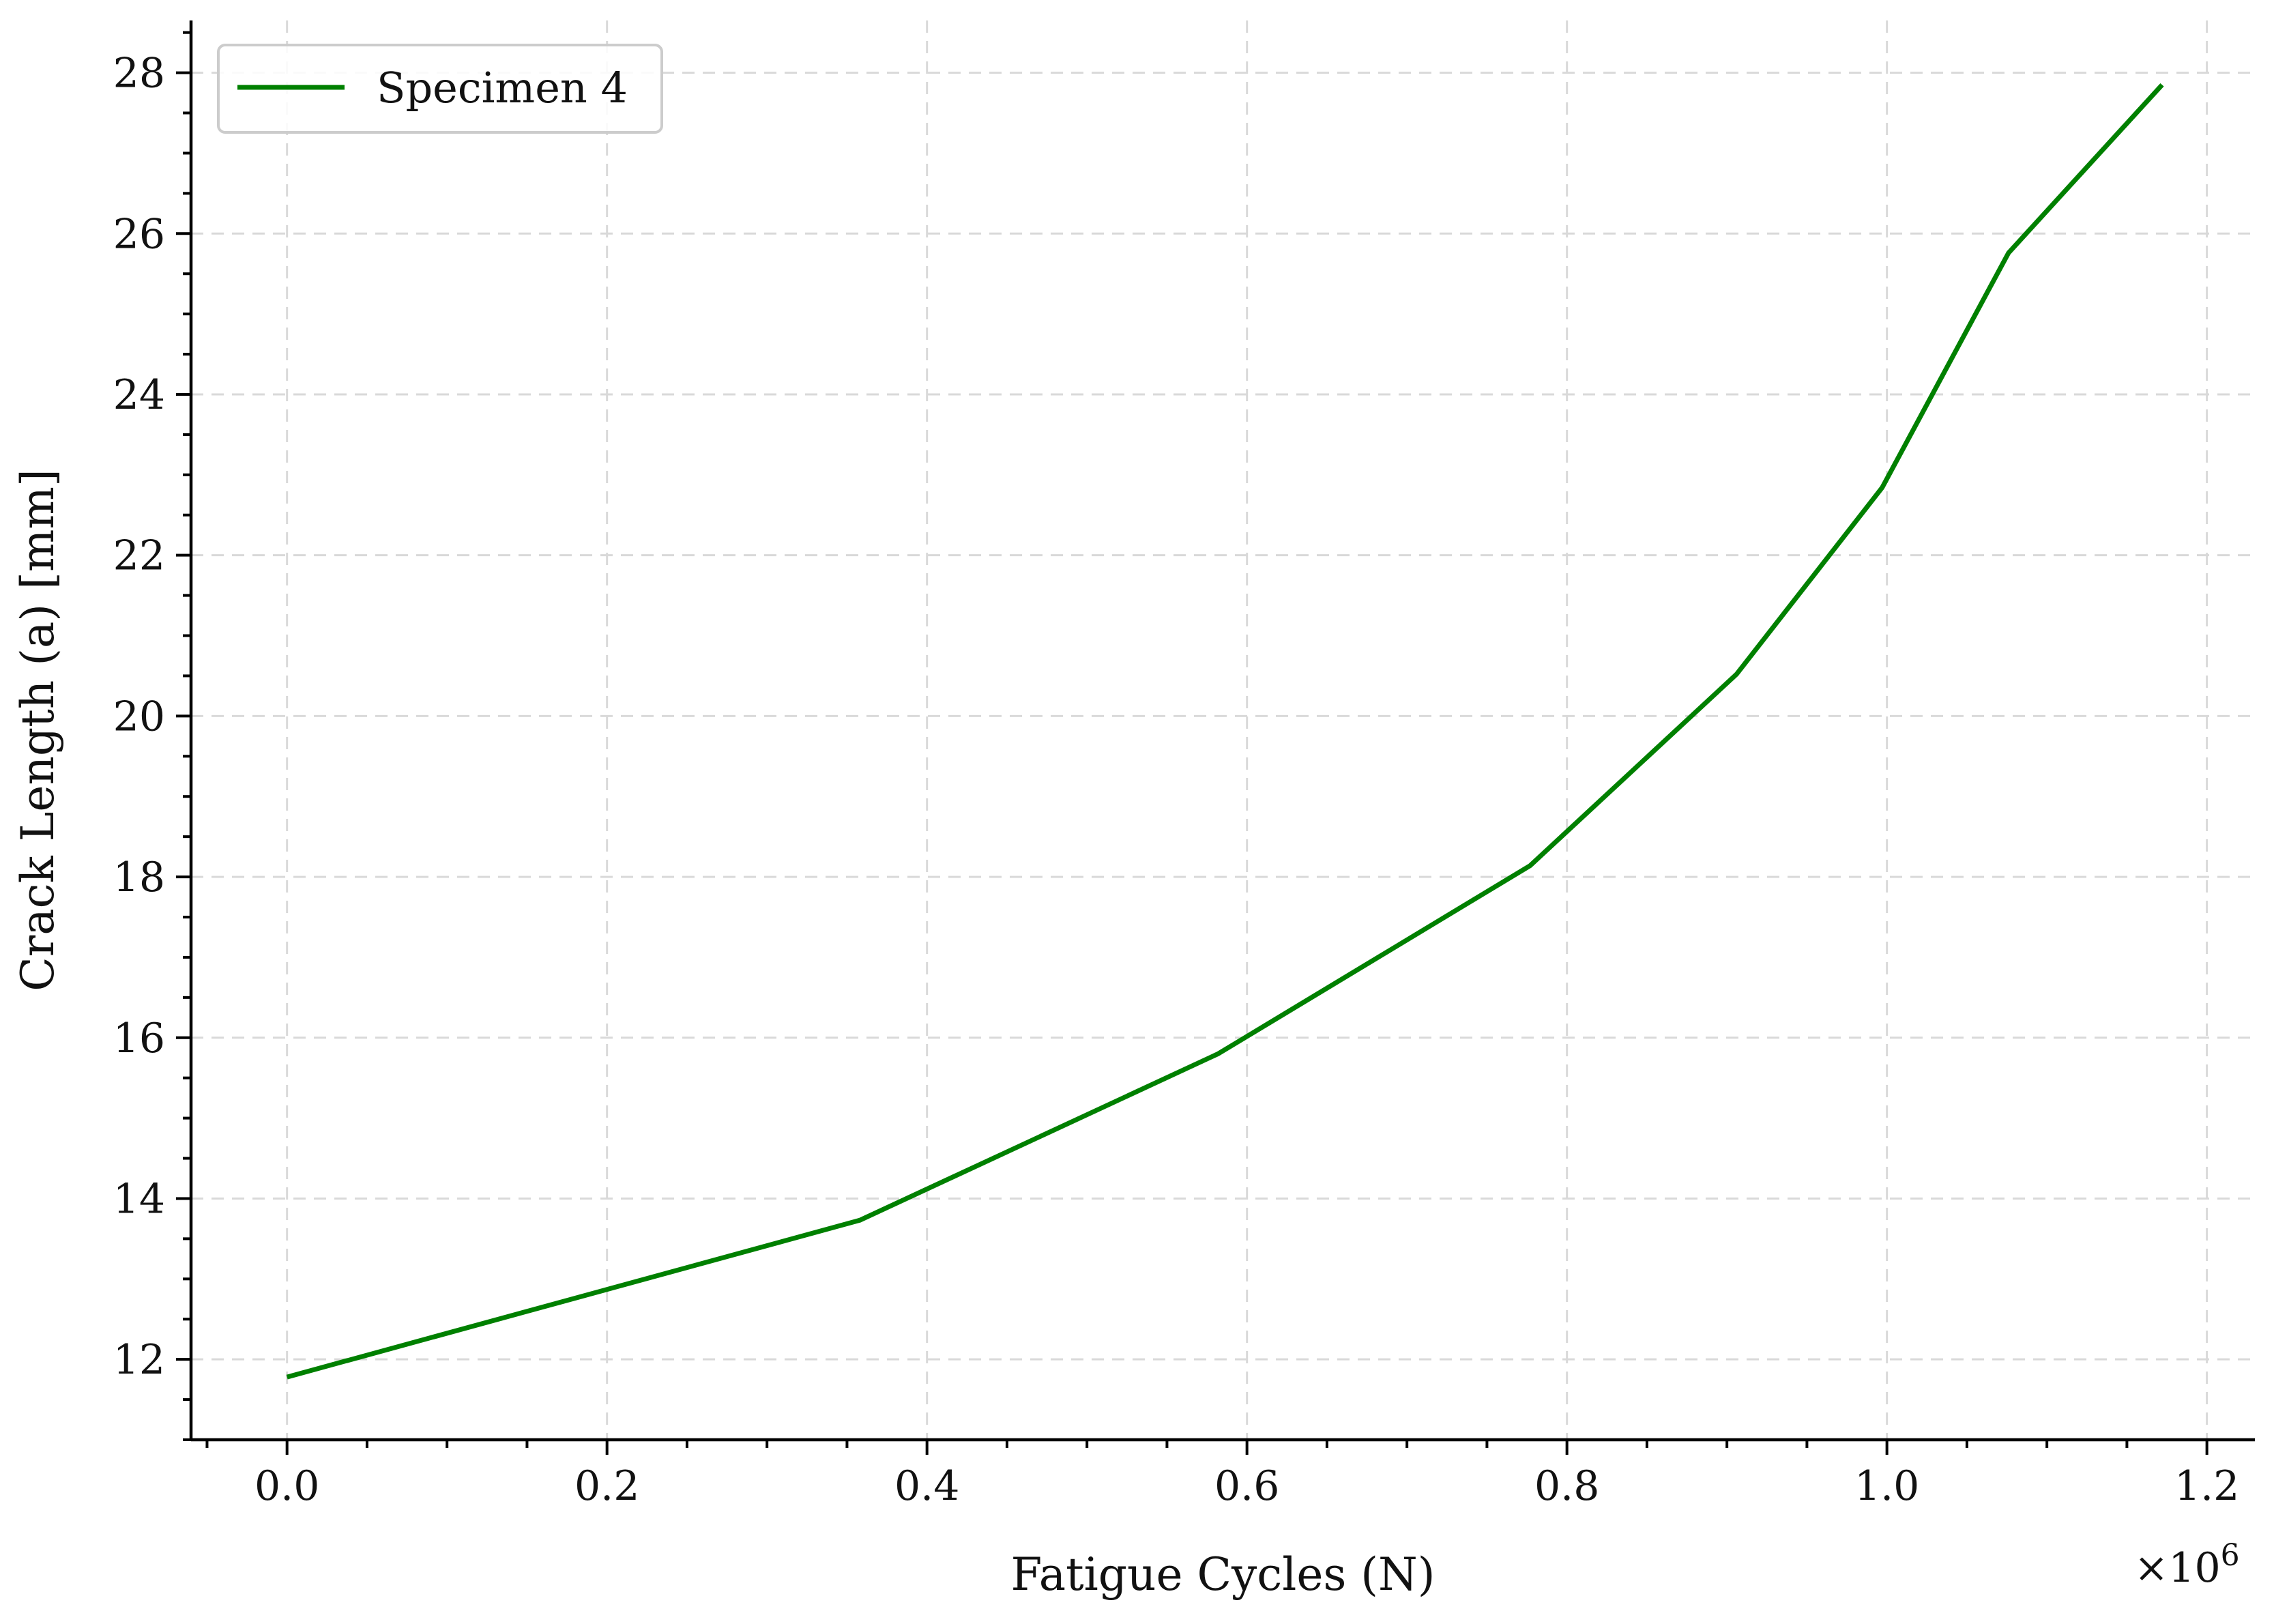 The height and width of the screenshot is (1624, 2274). I want to click on x-tick-label: 0.4, so click(927, 1486).